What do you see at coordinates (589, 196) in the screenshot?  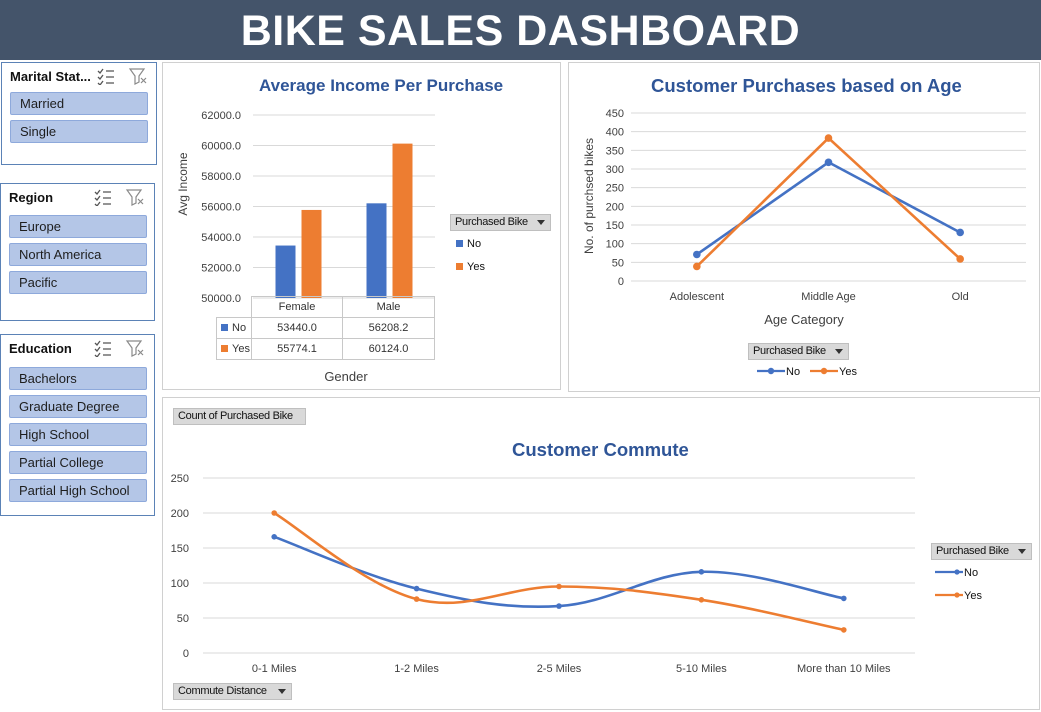 I see `y-axis-title: No. of purchsed bikes` at bounding box center [589, 196].